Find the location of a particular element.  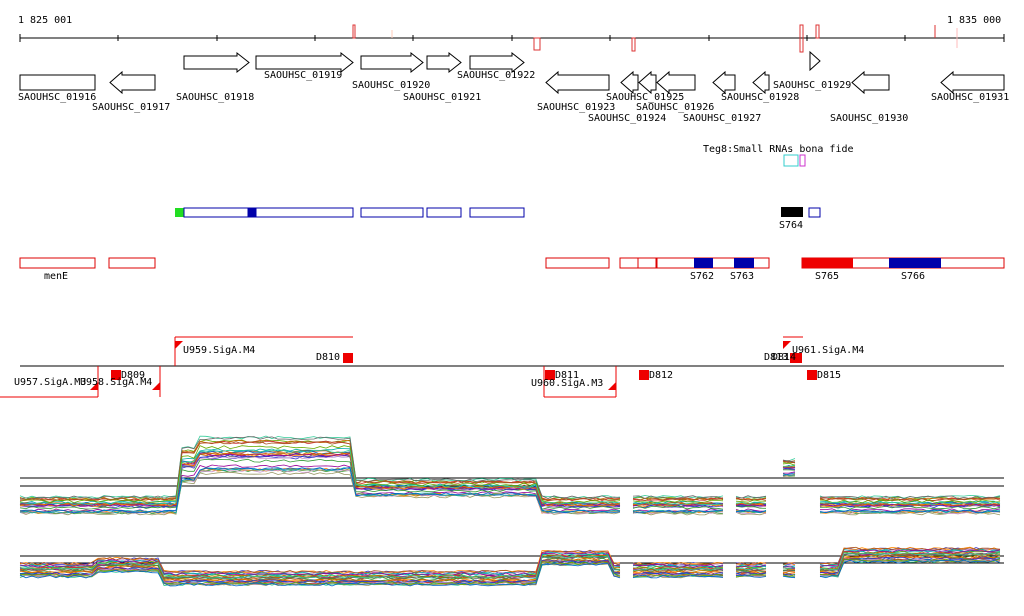

promoter-label: D814 is located at coordinates (784, 357).